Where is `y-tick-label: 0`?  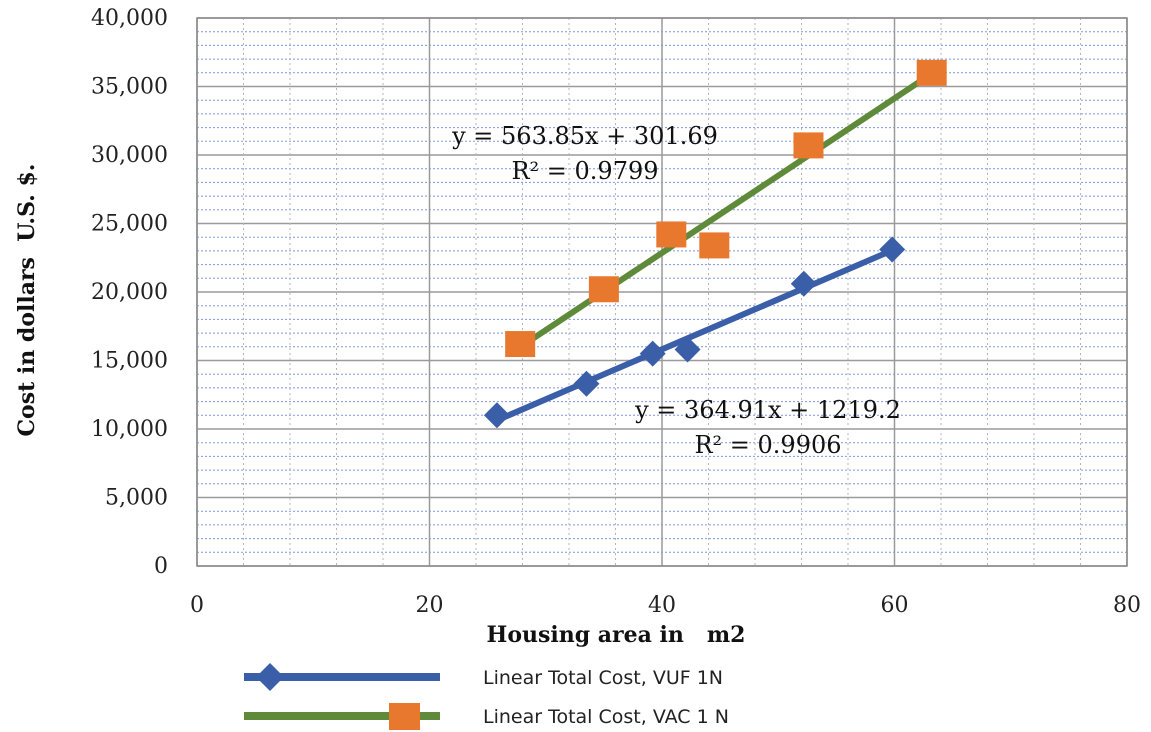
y-tick-label: 0 is located at coordinates (161, 566).